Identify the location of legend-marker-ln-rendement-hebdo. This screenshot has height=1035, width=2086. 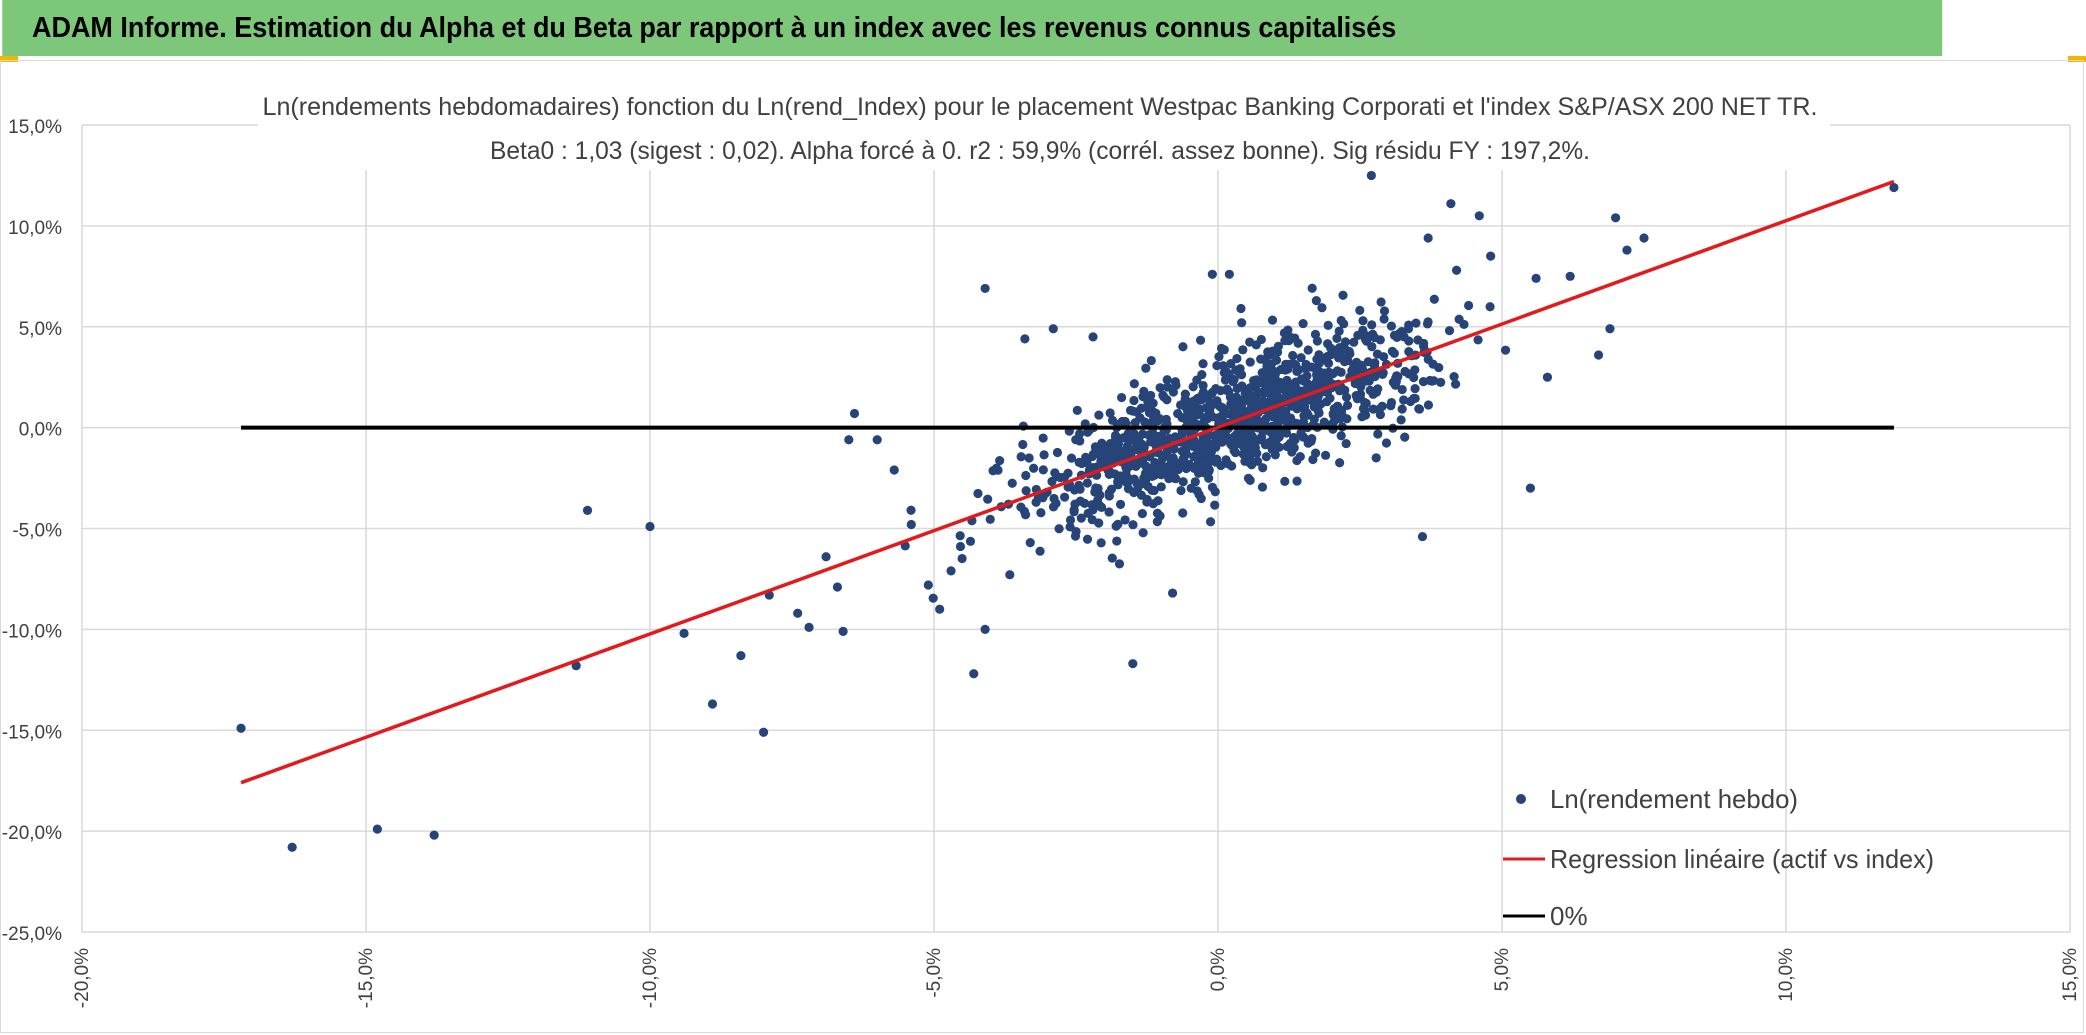
(1521, 799).